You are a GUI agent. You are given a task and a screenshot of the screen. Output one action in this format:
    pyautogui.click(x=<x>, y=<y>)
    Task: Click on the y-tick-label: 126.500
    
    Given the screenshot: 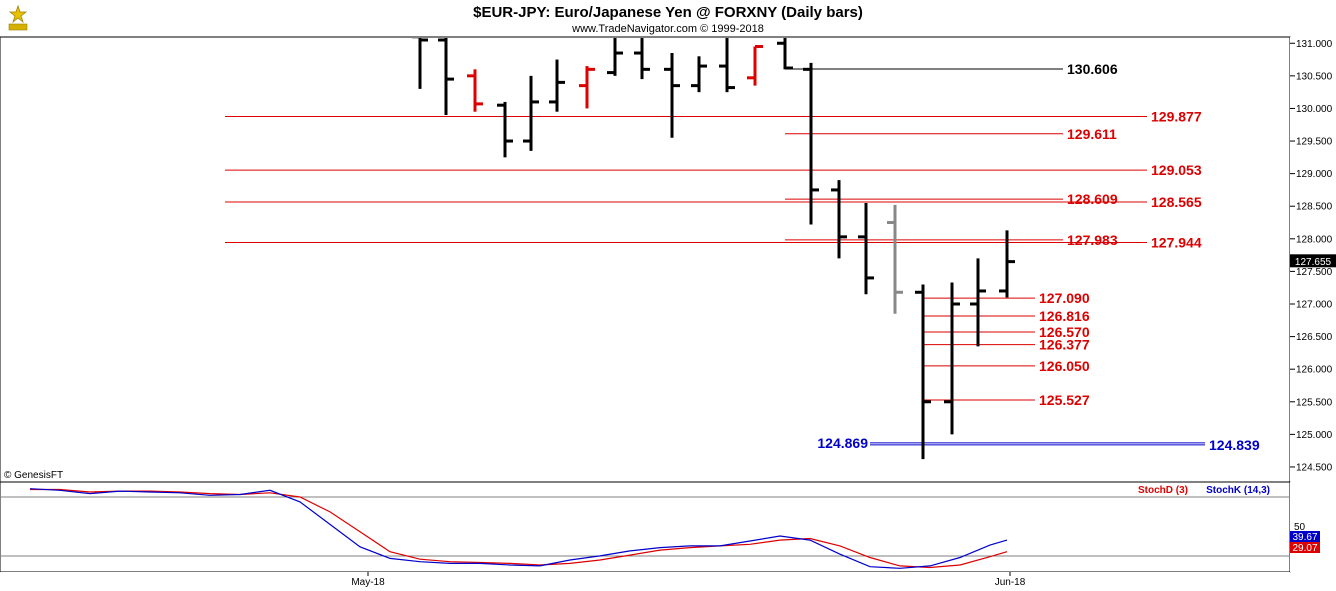 What is the action you would take?
    pyautogui.click(x=1314, y=337)
    